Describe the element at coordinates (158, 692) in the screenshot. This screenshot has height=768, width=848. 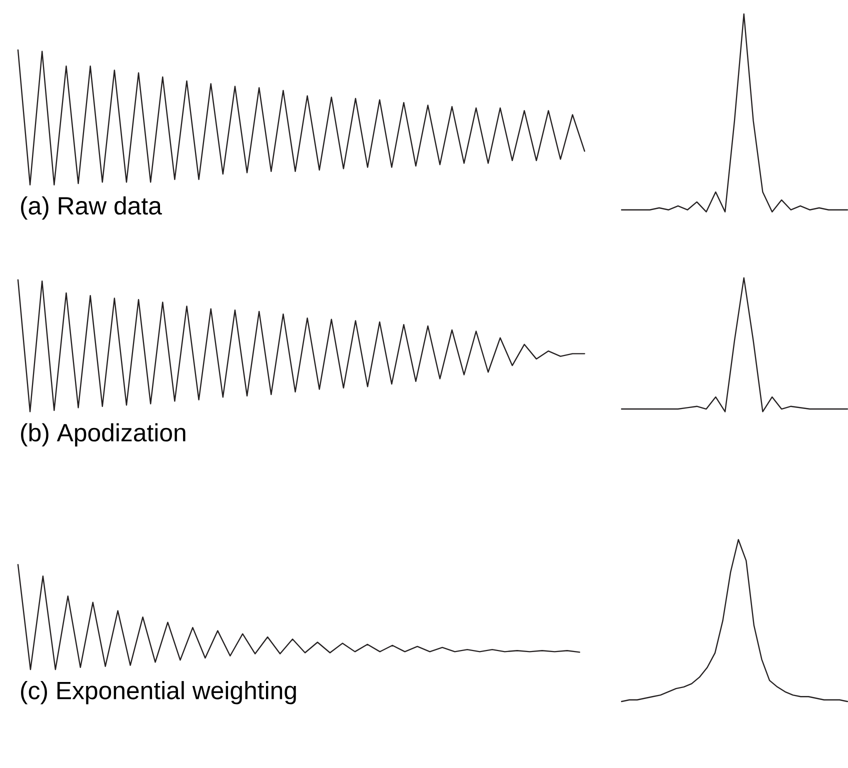
I see `text: (c) Exponential weighting` at that location.